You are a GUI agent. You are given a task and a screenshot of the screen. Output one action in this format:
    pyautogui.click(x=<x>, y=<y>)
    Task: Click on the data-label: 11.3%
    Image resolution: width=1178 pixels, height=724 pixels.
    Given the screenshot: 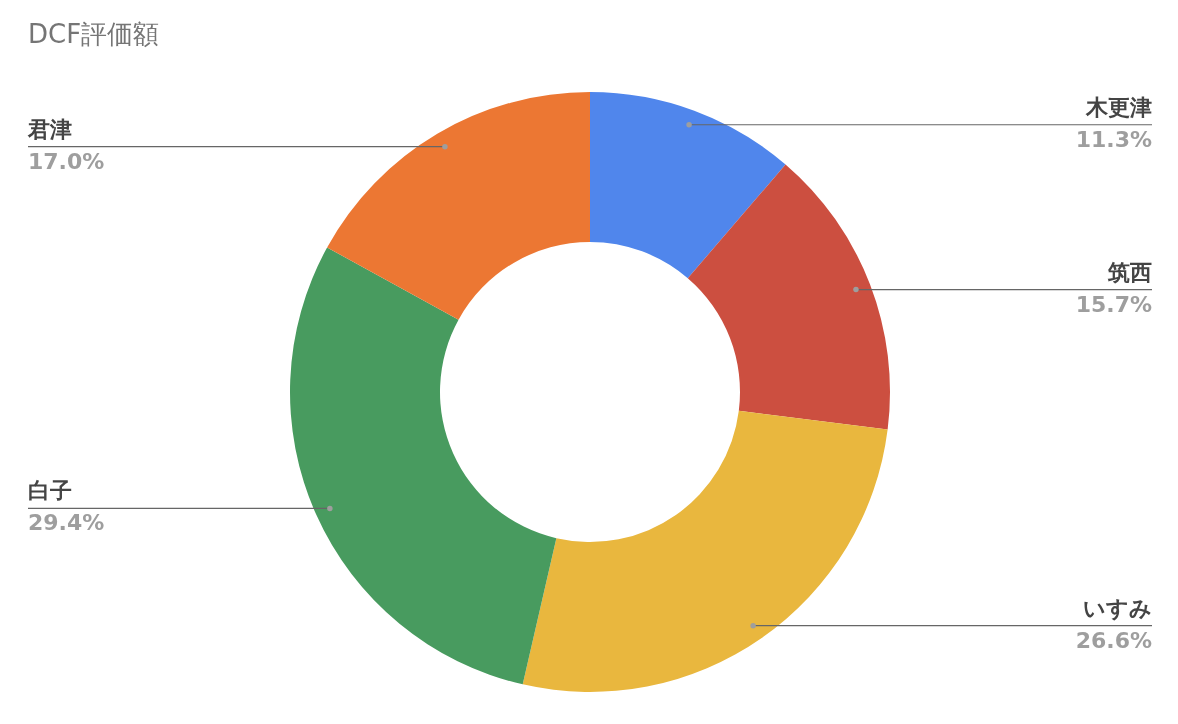 What is the action you would take?
    pyautogui.click(x=1113, y=139)
    